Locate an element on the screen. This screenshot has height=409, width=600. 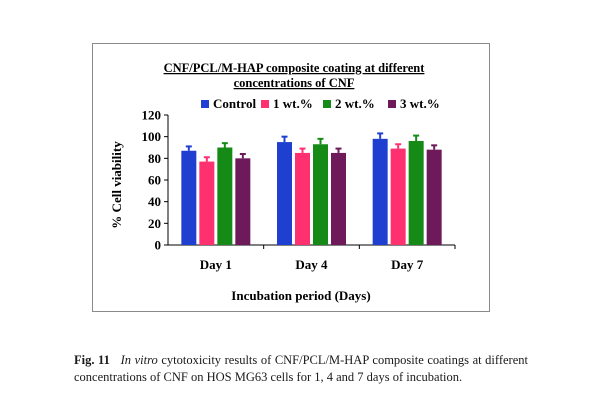
y-tick-label: 0 is located at coordinates (158, 245).